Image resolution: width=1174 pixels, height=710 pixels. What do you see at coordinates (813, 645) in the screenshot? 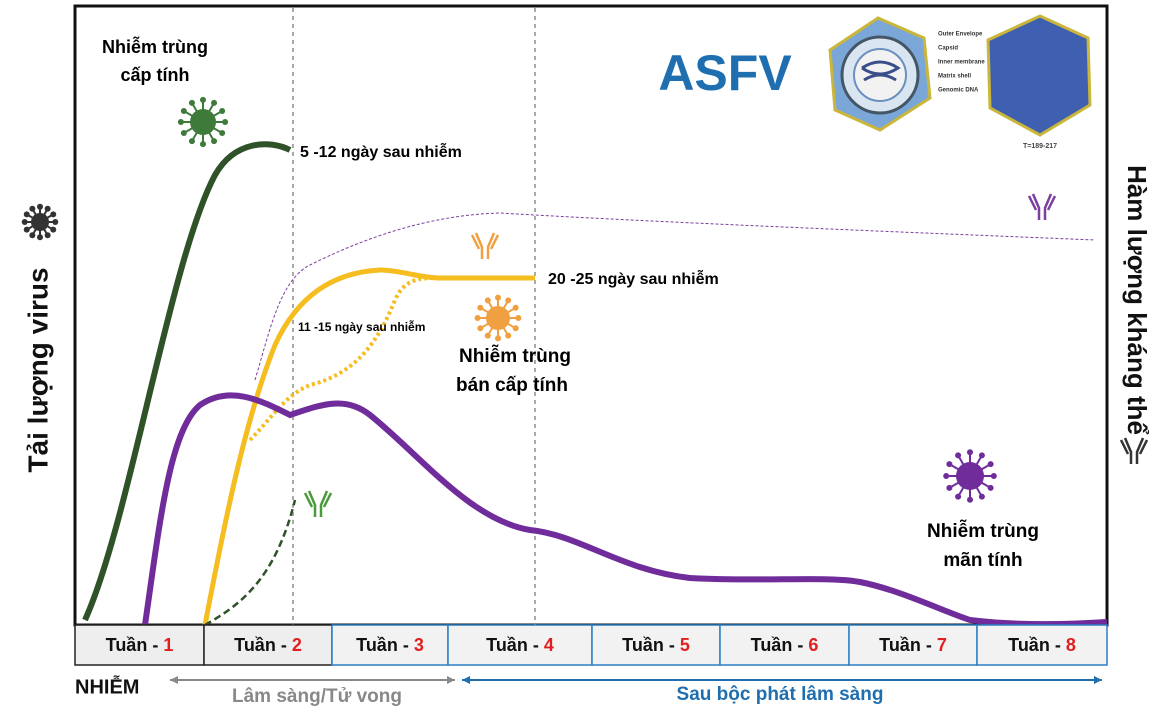
I see `week-number: 6` at bounding box center [813, 645].